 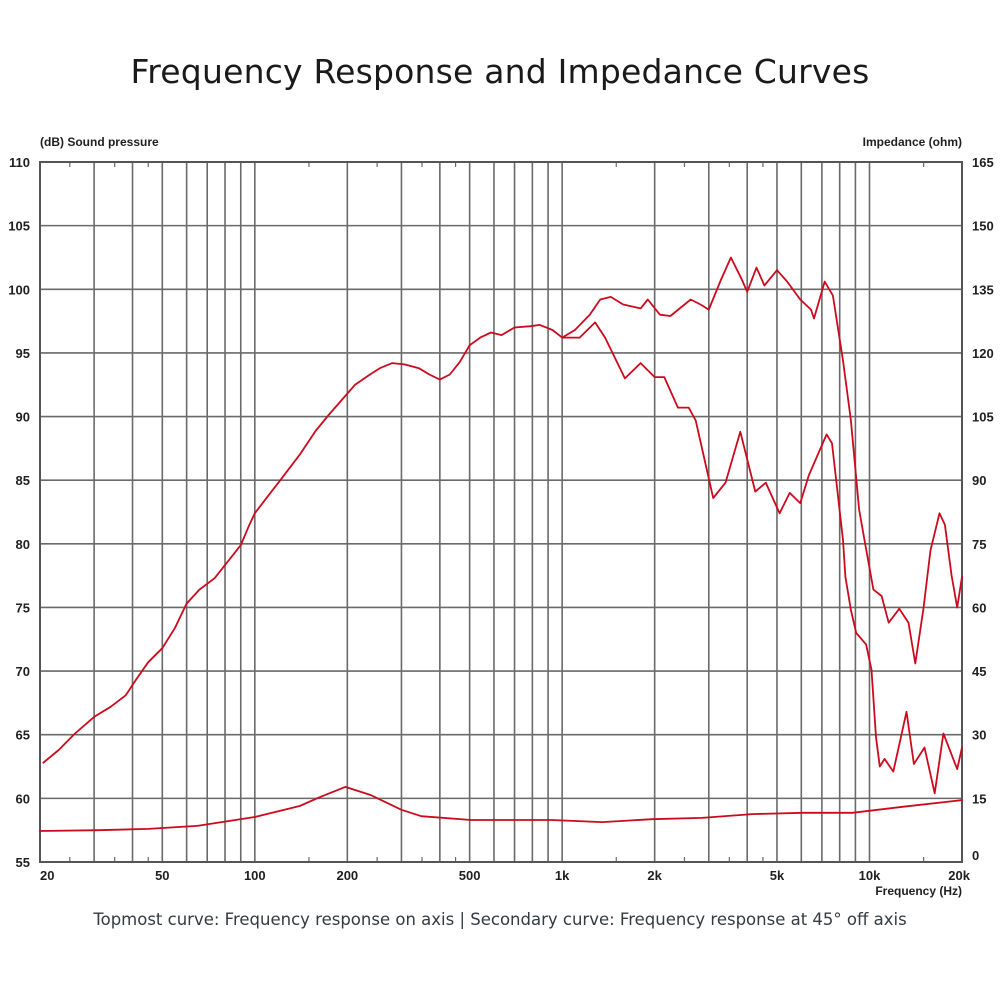 I want to click on x-tick-label: 100, so click(x=255, y=875).